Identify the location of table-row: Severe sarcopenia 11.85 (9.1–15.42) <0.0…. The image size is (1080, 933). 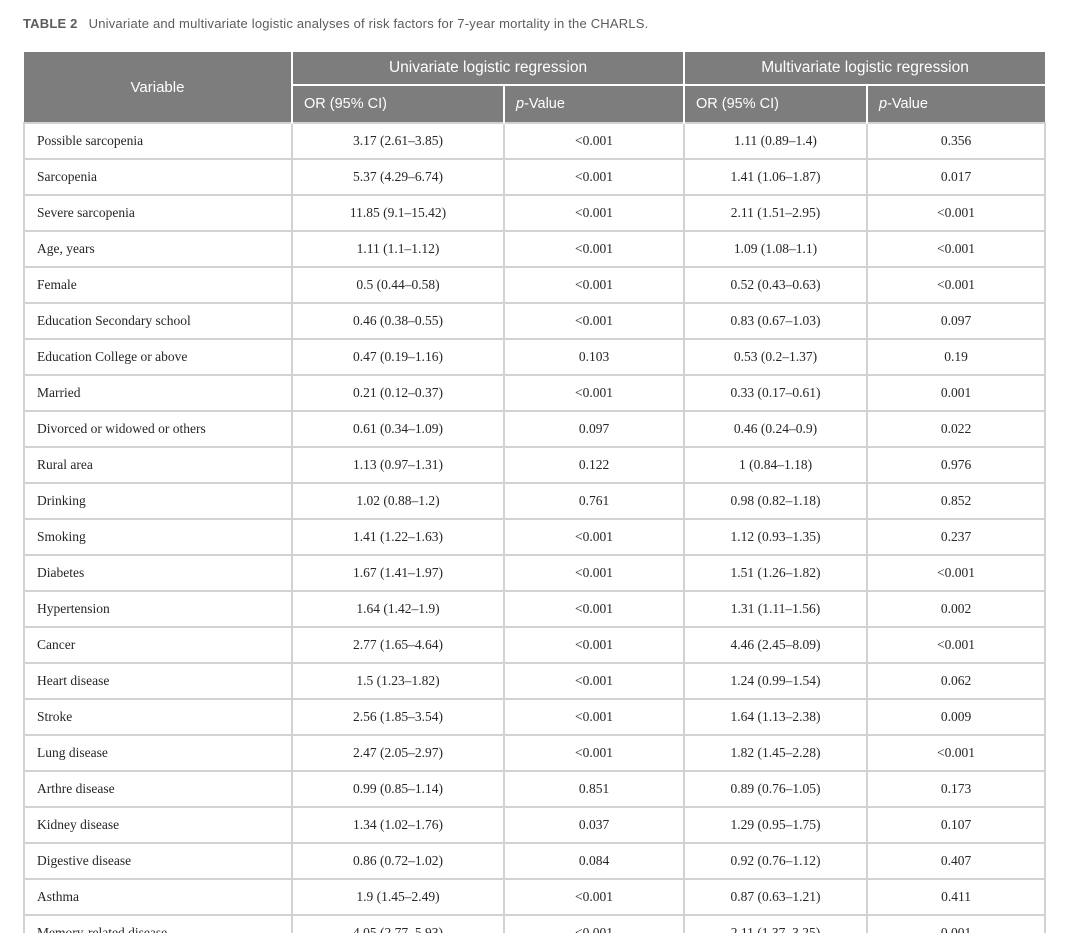
(535, 213).